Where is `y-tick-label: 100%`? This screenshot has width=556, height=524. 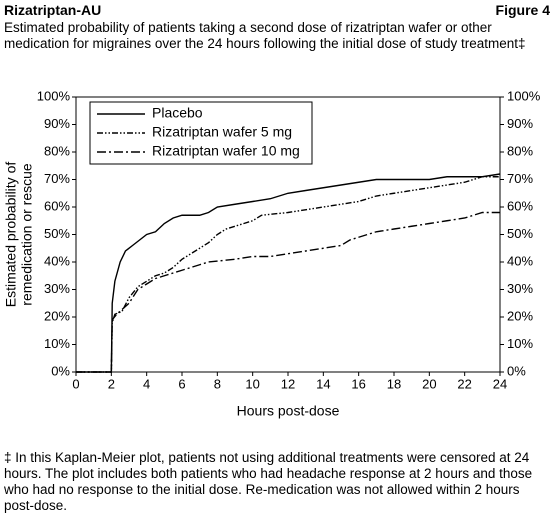 y-tick-label: 100% is located at coordinates (54, 95).